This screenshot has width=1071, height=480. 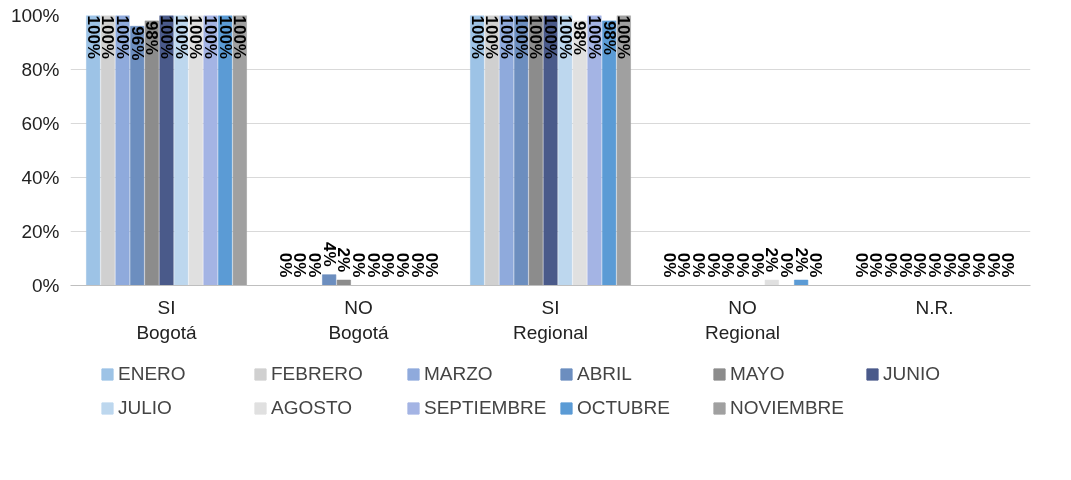 I want to click on legend-label: FEBRERO, so click(x=317, y=374).